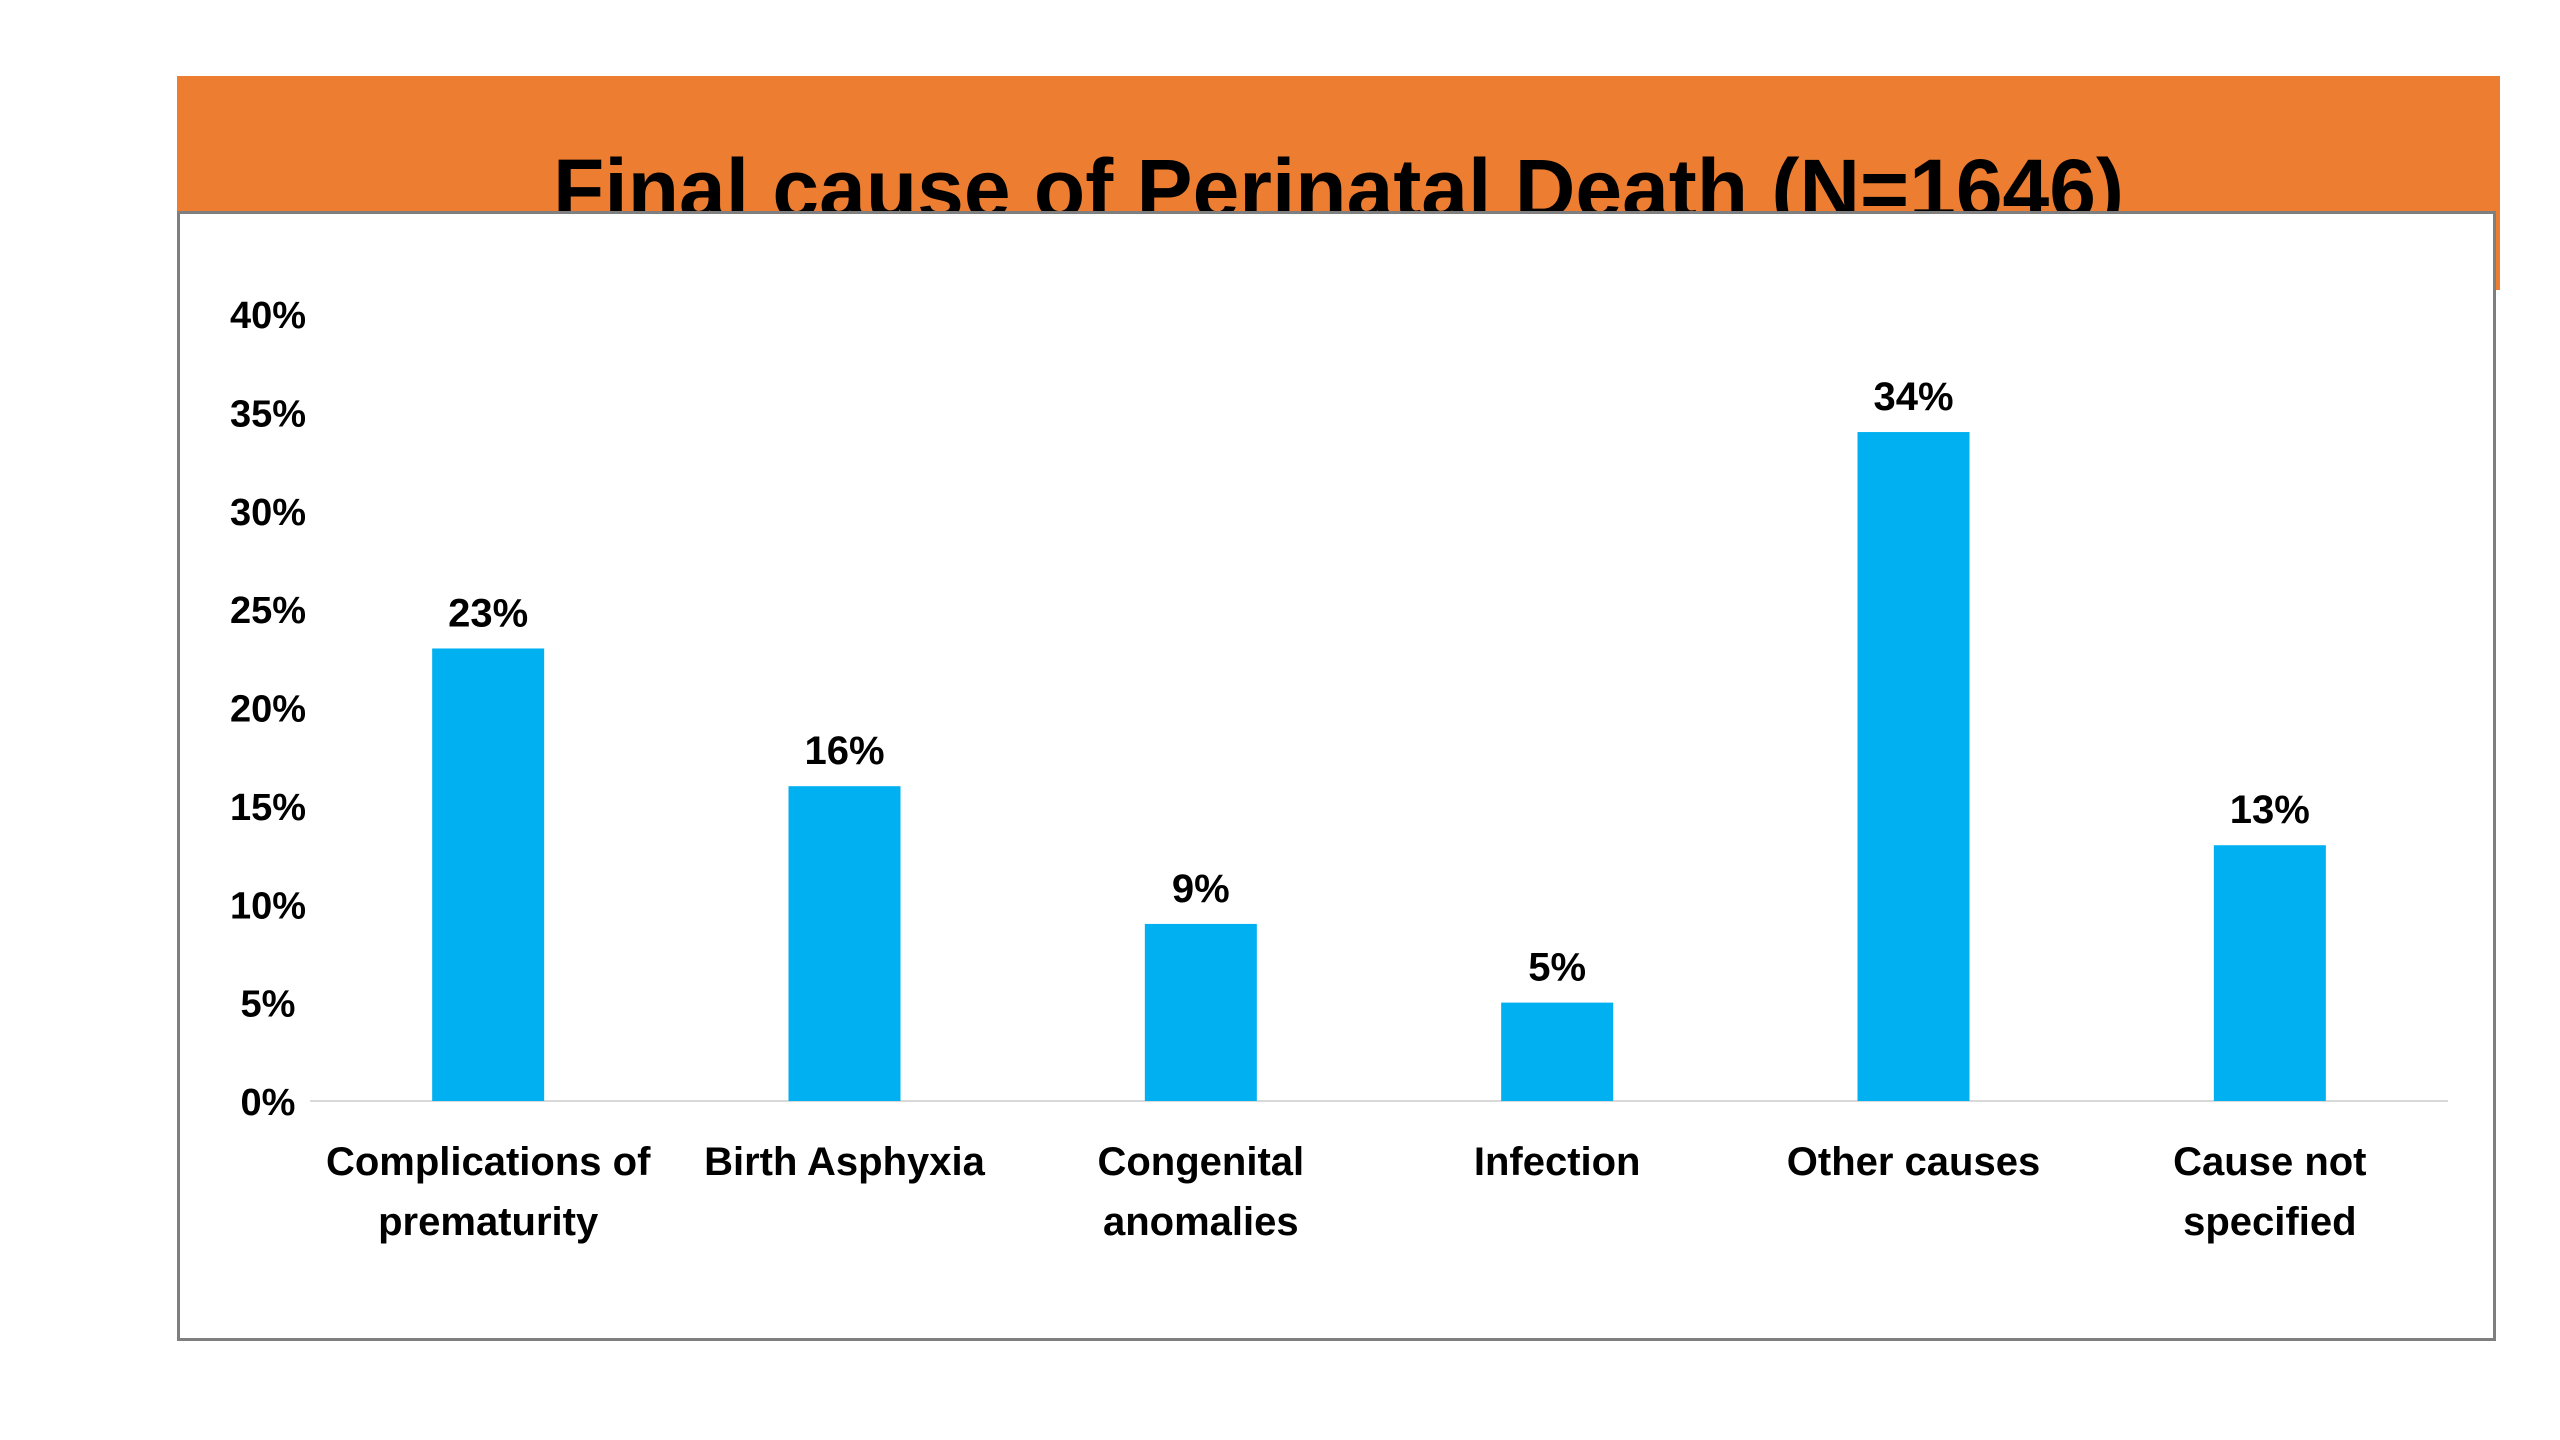 Image resolution: width=2560 pixels, height=1440 pixels. Describe the element at coordinates (2269, 1222) in the screenshot. I see `x-category-label: specified` at that location.